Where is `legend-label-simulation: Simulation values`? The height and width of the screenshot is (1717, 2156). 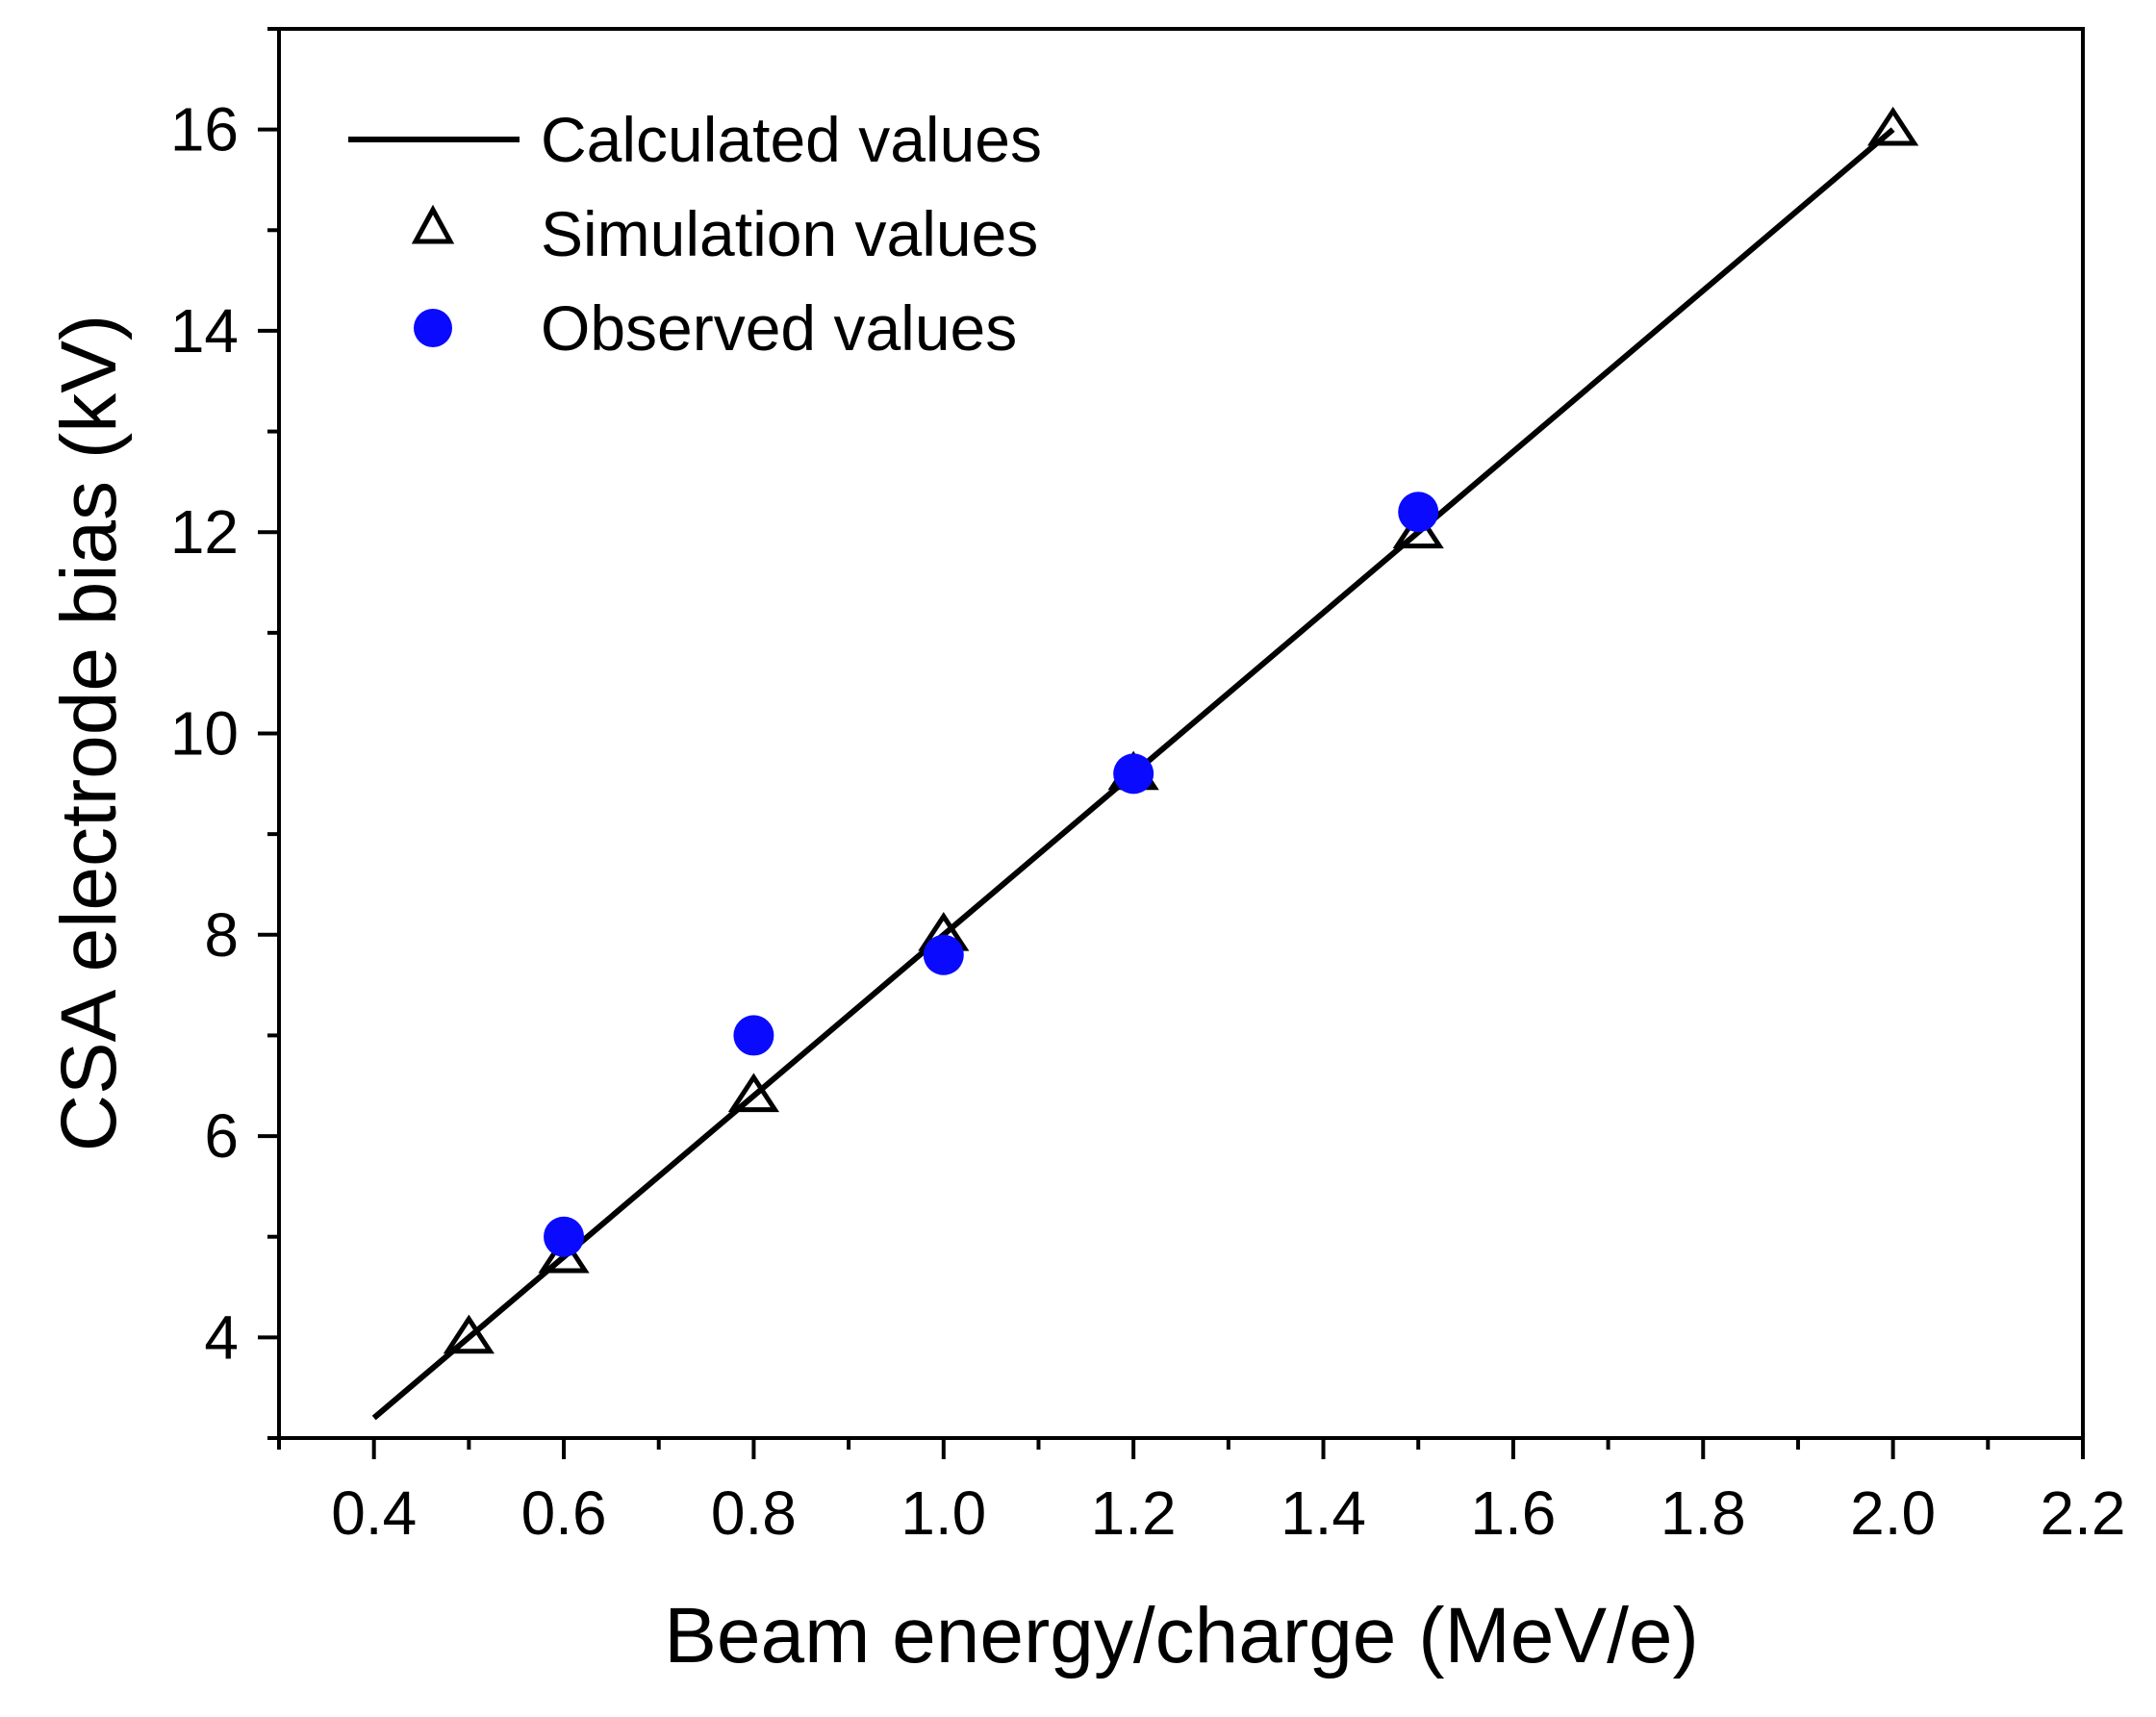
legend-label-simulation: Simulation values is located at coordinates (789, 233).